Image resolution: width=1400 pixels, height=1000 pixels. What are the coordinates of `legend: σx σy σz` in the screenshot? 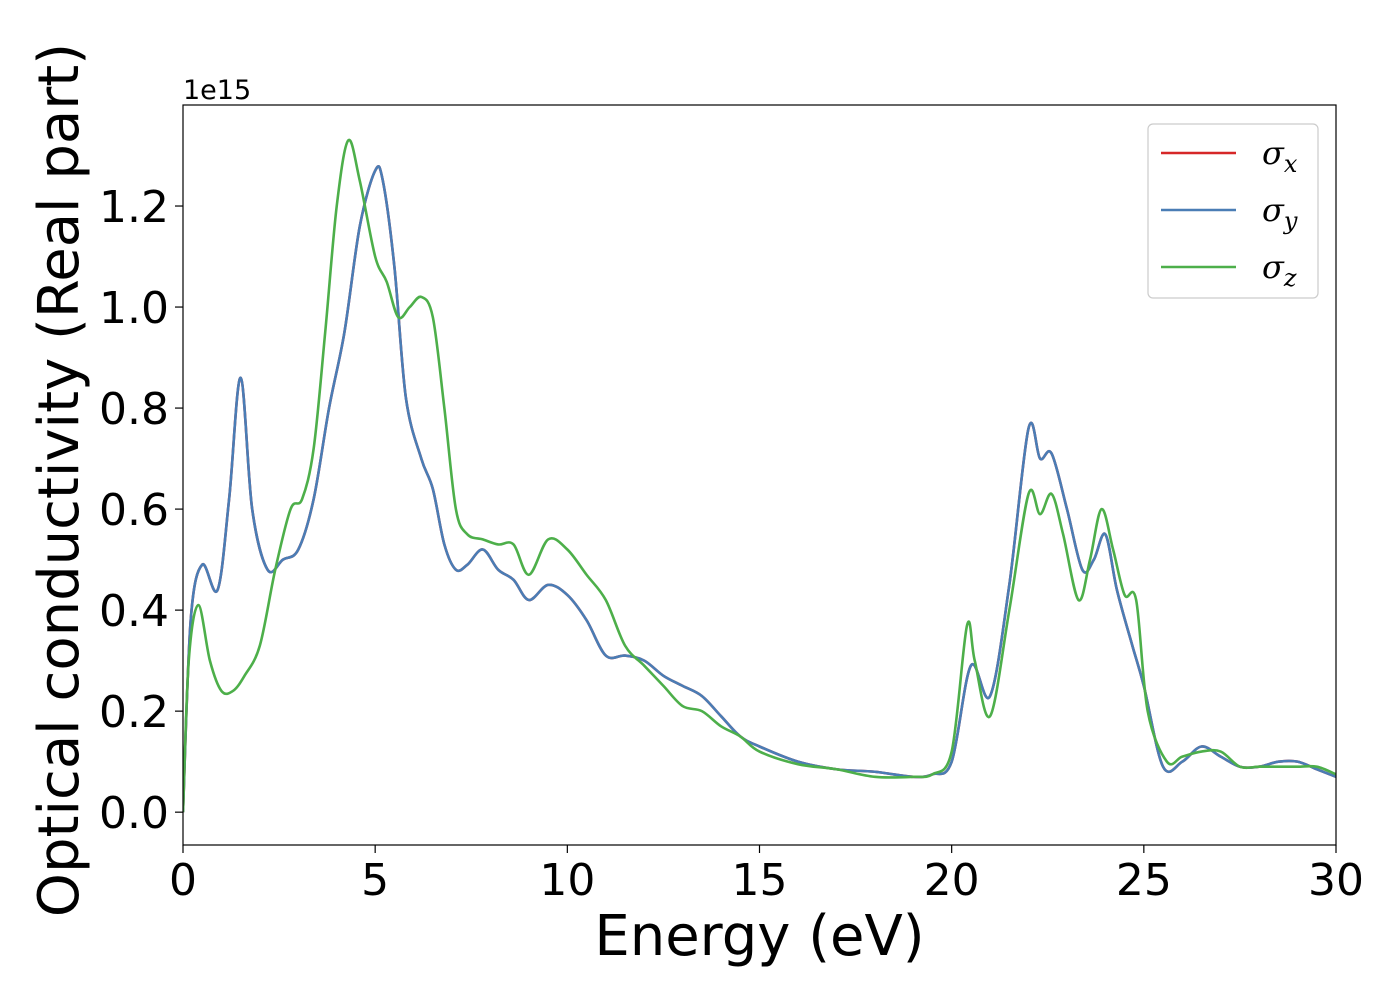 It's located at (1233, 211).